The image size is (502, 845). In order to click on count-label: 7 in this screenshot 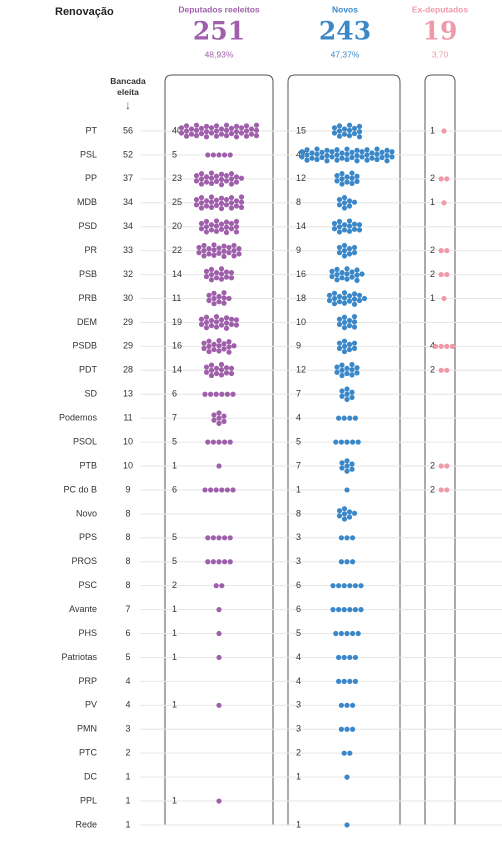, I will do `click(298, 465)`.